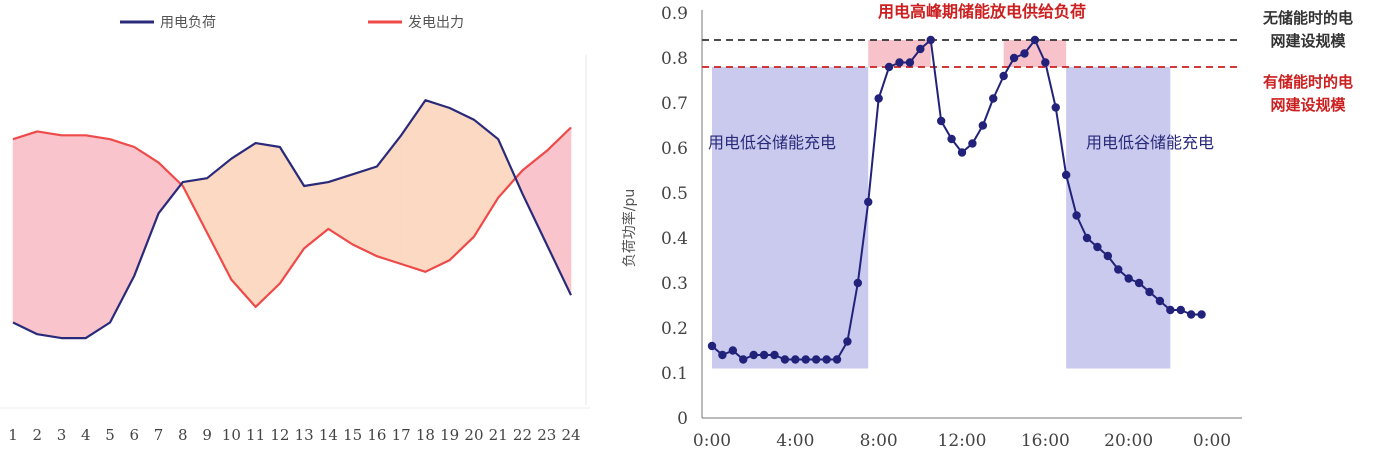 The image size is (1382, 455). Describe the element at coordinates (255, 435) in the screenshot. I see `x-tick-label: 11` at that location.